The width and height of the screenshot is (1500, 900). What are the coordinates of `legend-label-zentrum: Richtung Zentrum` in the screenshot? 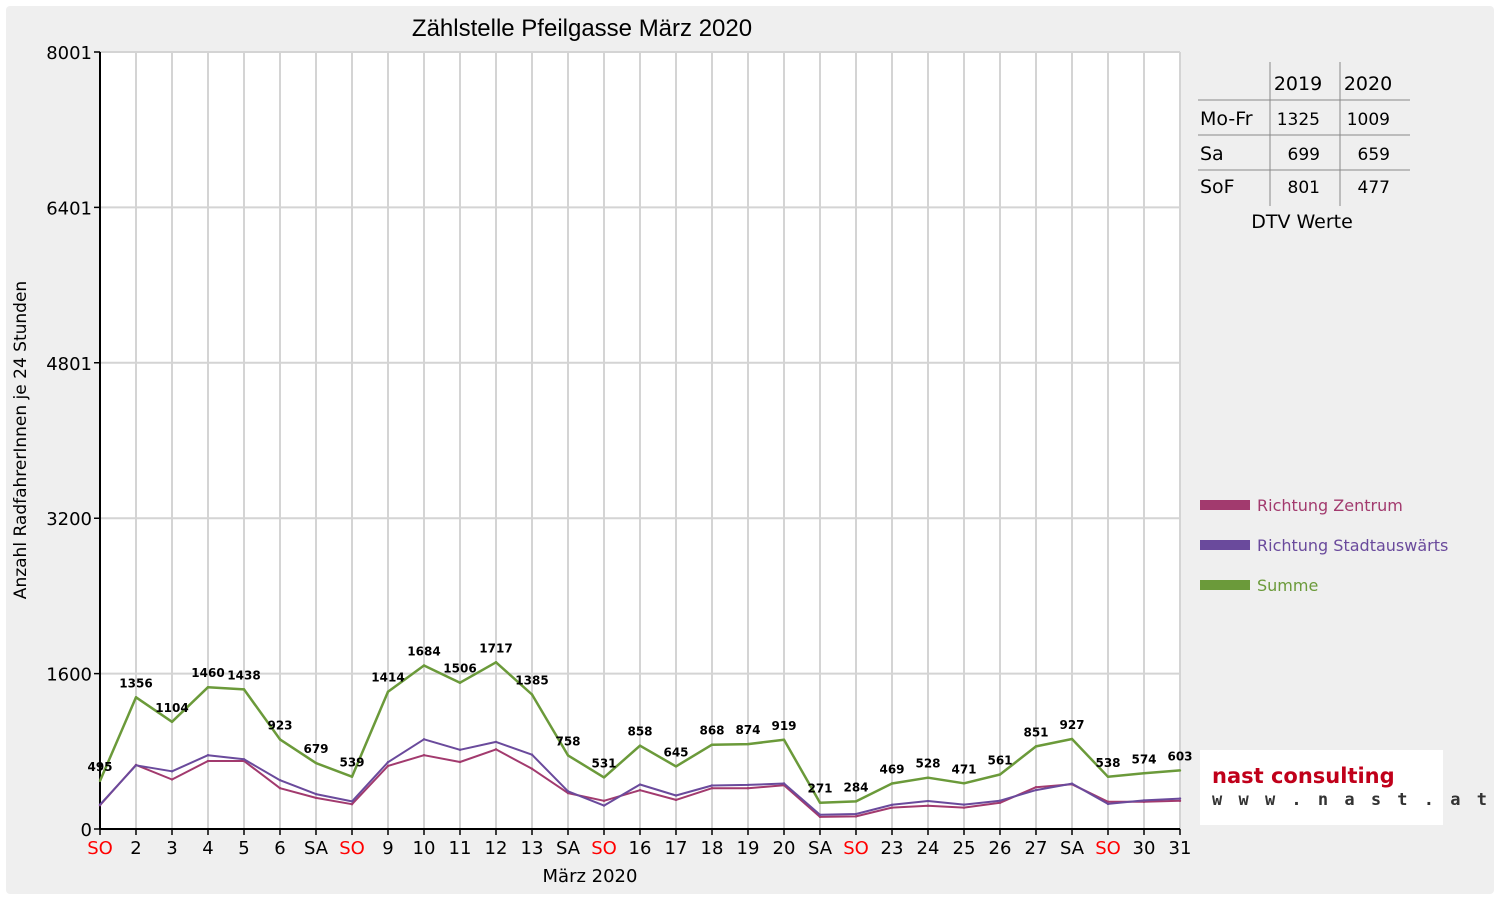 It's located at (1330, 505).